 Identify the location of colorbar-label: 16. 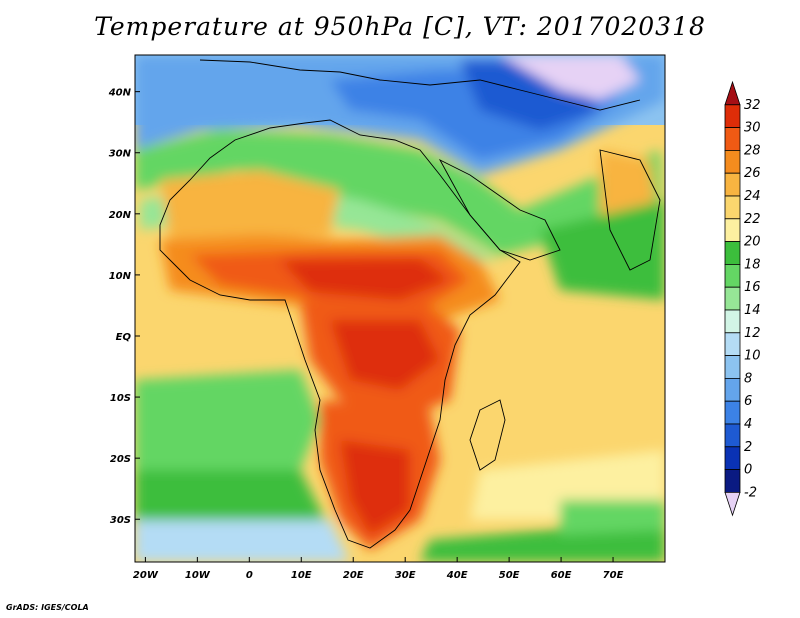
(752, 287).